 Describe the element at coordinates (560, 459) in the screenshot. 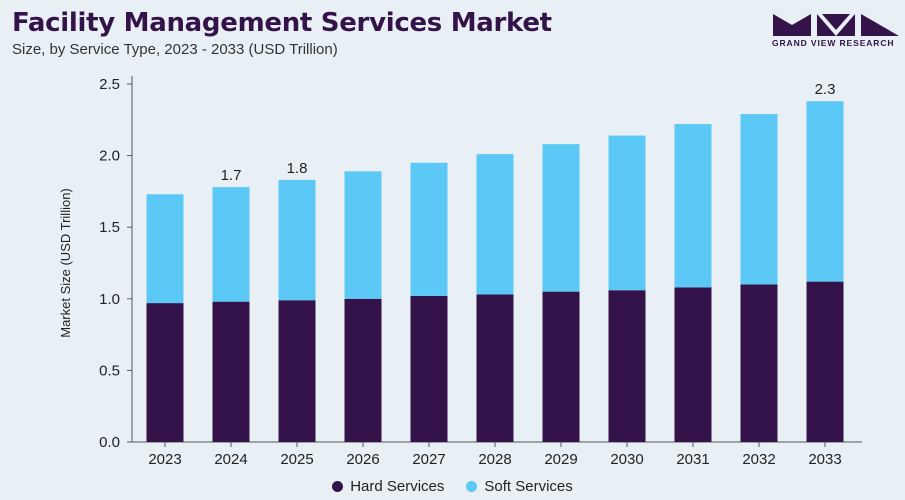

I see `x-tick-label-2029: 2029` at that location.